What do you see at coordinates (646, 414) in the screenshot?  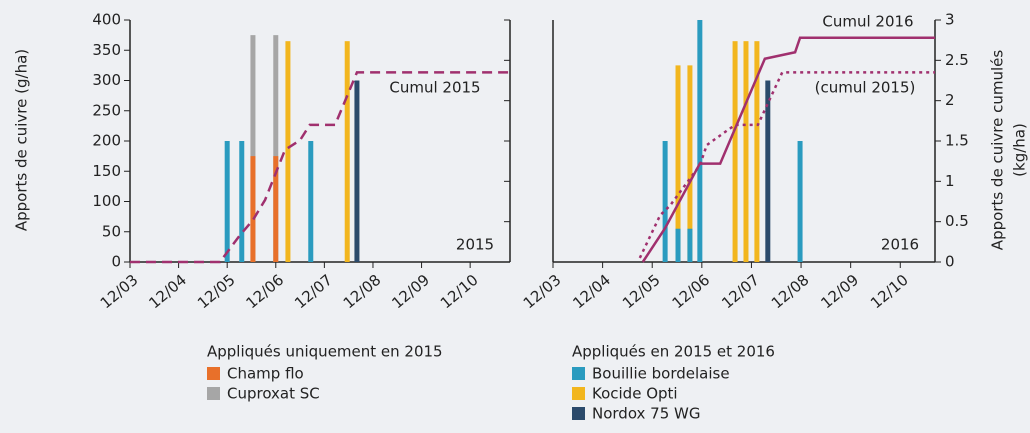 I see `legend-label: Nordox 75 WG` at bounding box center [646, 414].